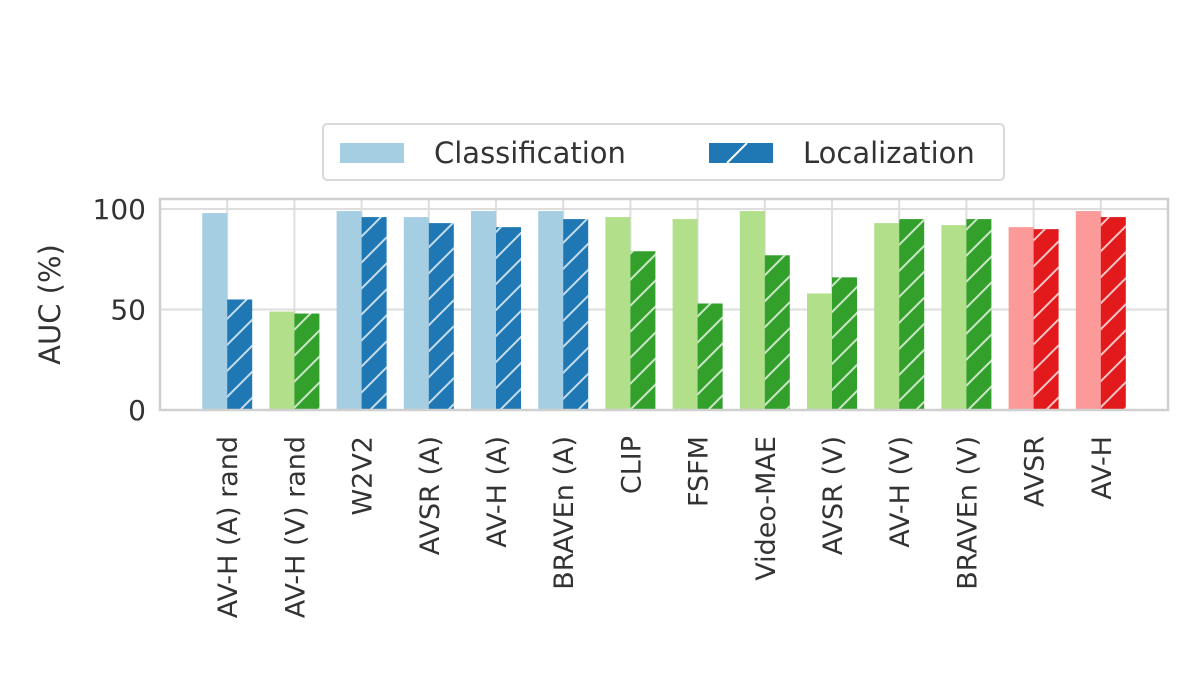 This screenshot has width=1200, height=683. Describe the element at coordinates (50, 304) in the screenshot. I see `y-axis-label: AUC (%)` at that location.